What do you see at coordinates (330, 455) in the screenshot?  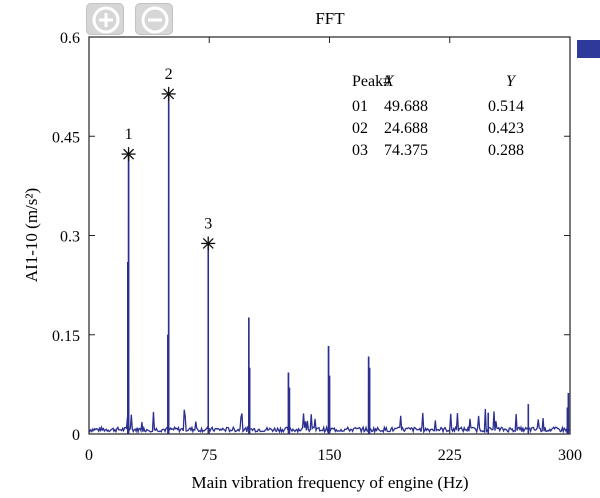 I see `x-tick-label: 150` at bounding box center [330, 455].